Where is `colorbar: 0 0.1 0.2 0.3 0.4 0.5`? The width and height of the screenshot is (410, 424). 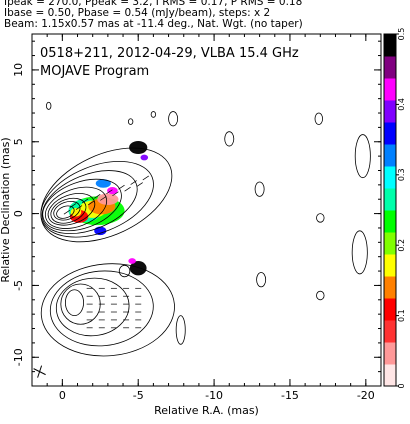
colorbar: 0 0.1 0.2 0.3 0.4 0.5 is located at coordinates (394, 208).